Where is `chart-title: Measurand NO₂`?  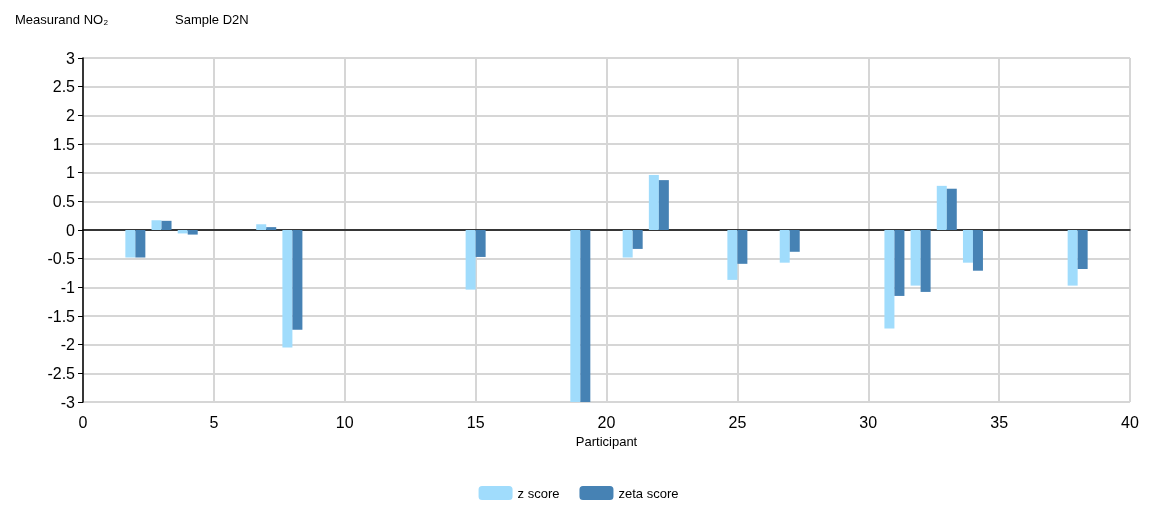
chart-title: Measurand NO₂ is located at coordinates (62, 19).